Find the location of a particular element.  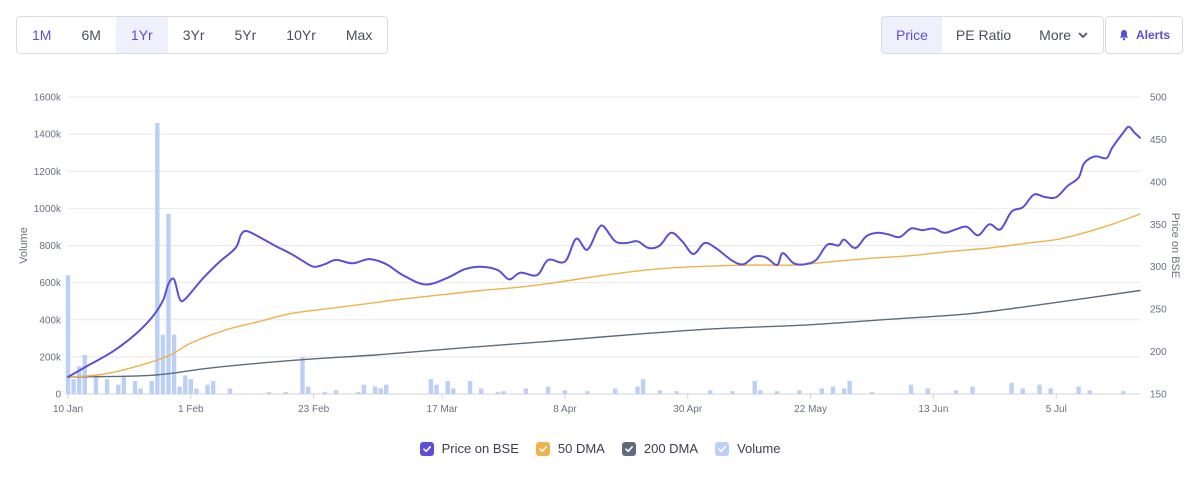

range-selector: 1M 6M 1Yr 3Yr 5Yr 10Yr Max is located at coordinates (202, 35).